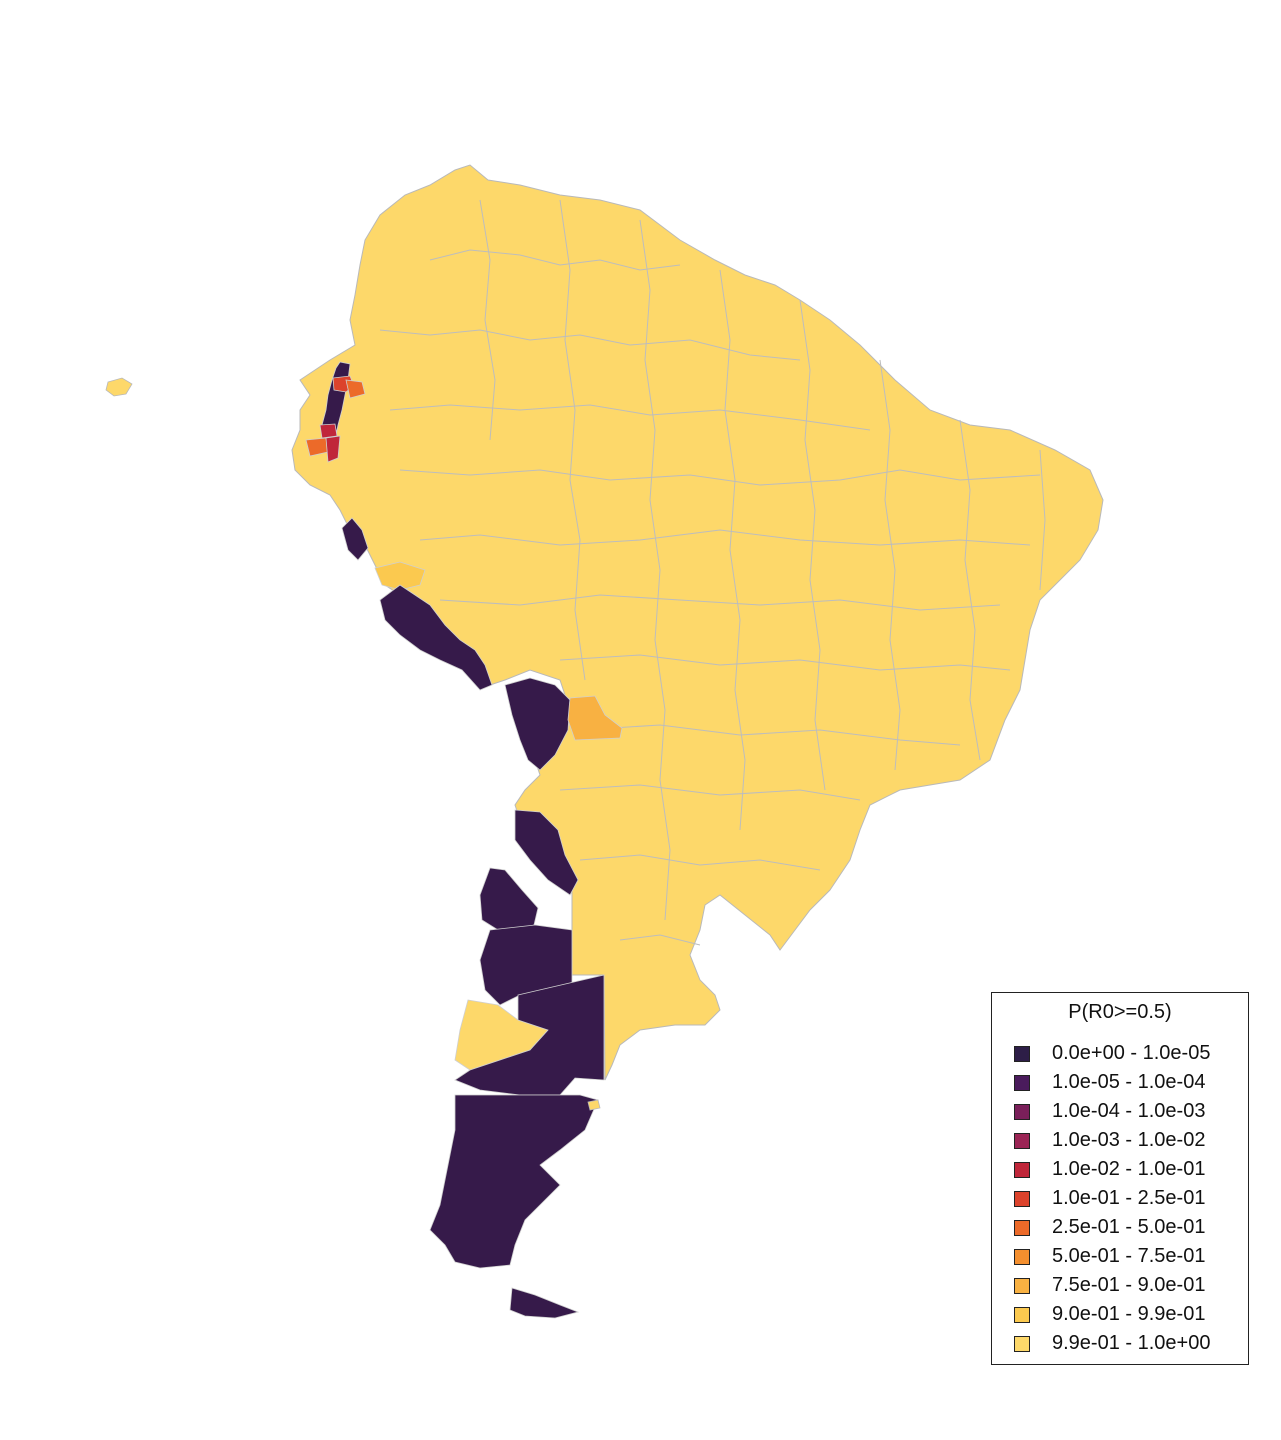 The height and width of the screenshot is (1440, 1281). I want to click on legend-item: 7.5e-01 - 9.0e-01, so click(1112, 1285).